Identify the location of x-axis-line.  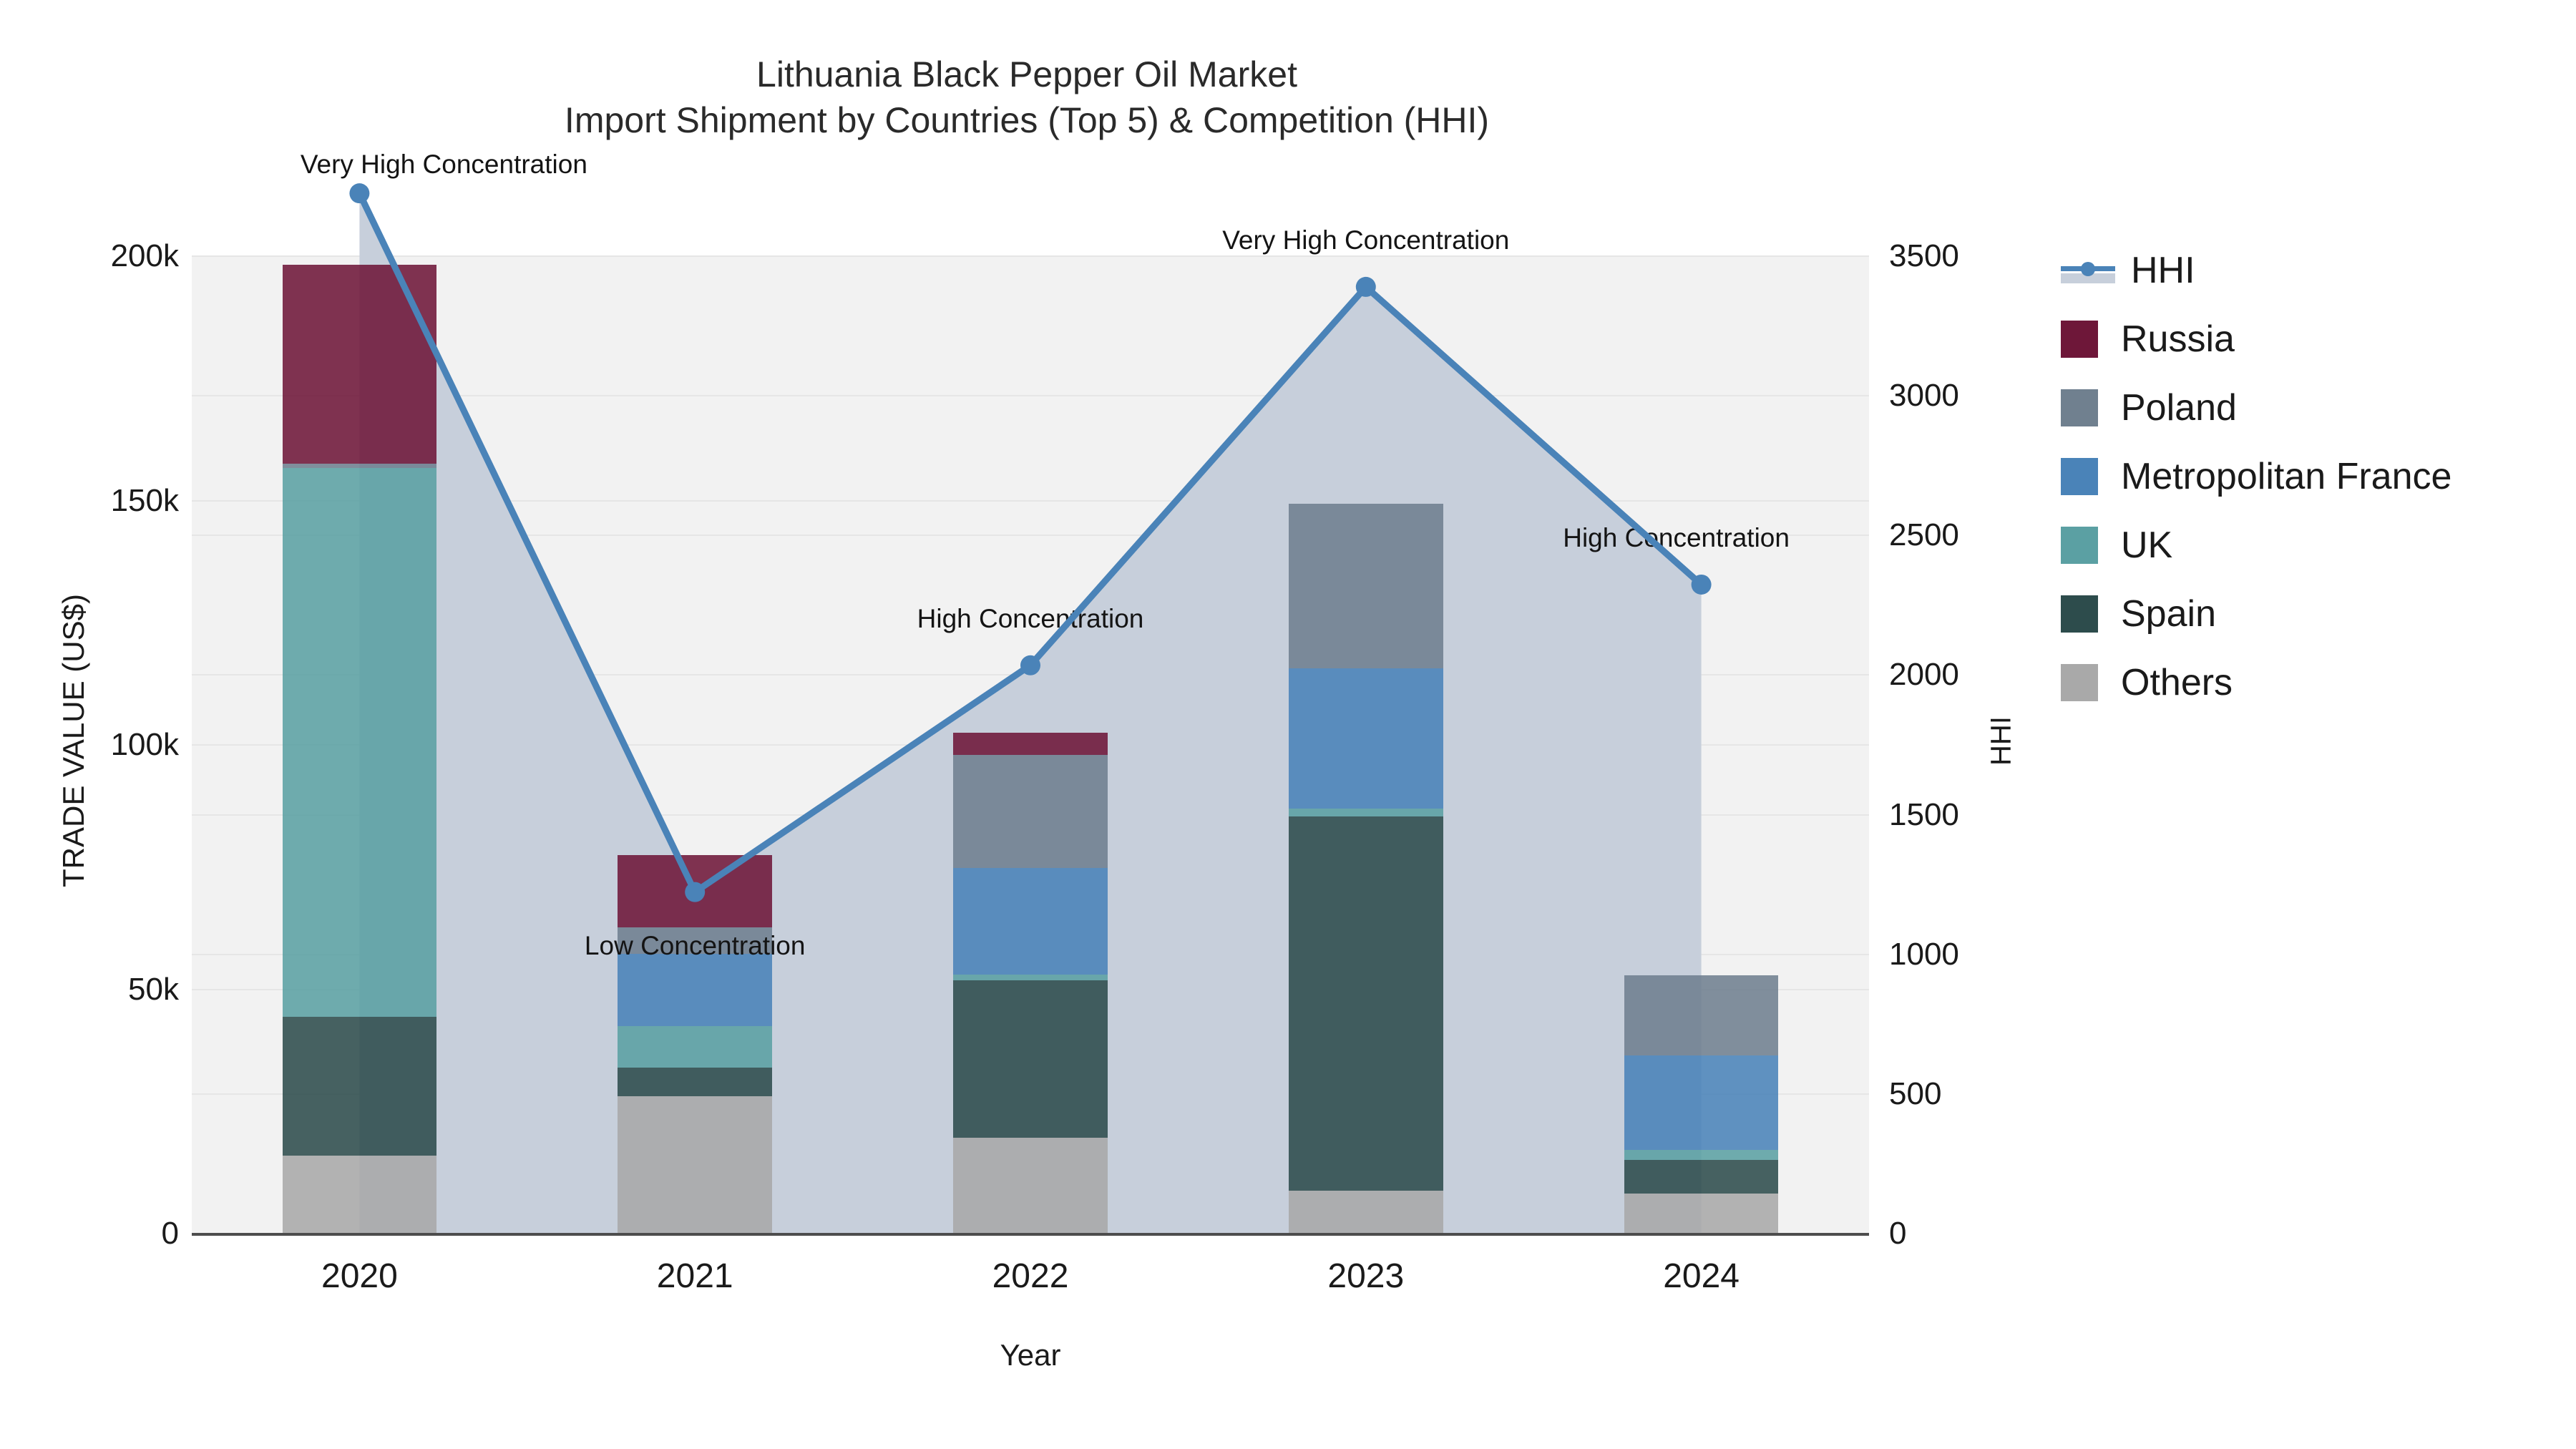
(1030, 1234).